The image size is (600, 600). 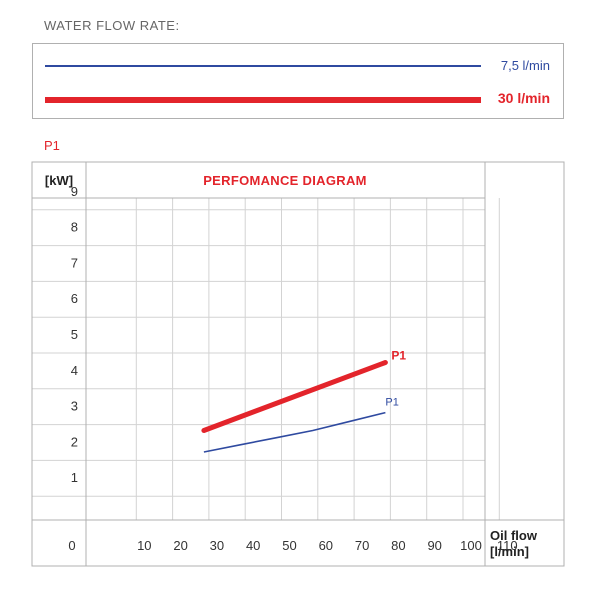 What do you see at coordinates (71, 545) in the screenshot?
I see `origin-label: 0` at bounding box center [71, 545].